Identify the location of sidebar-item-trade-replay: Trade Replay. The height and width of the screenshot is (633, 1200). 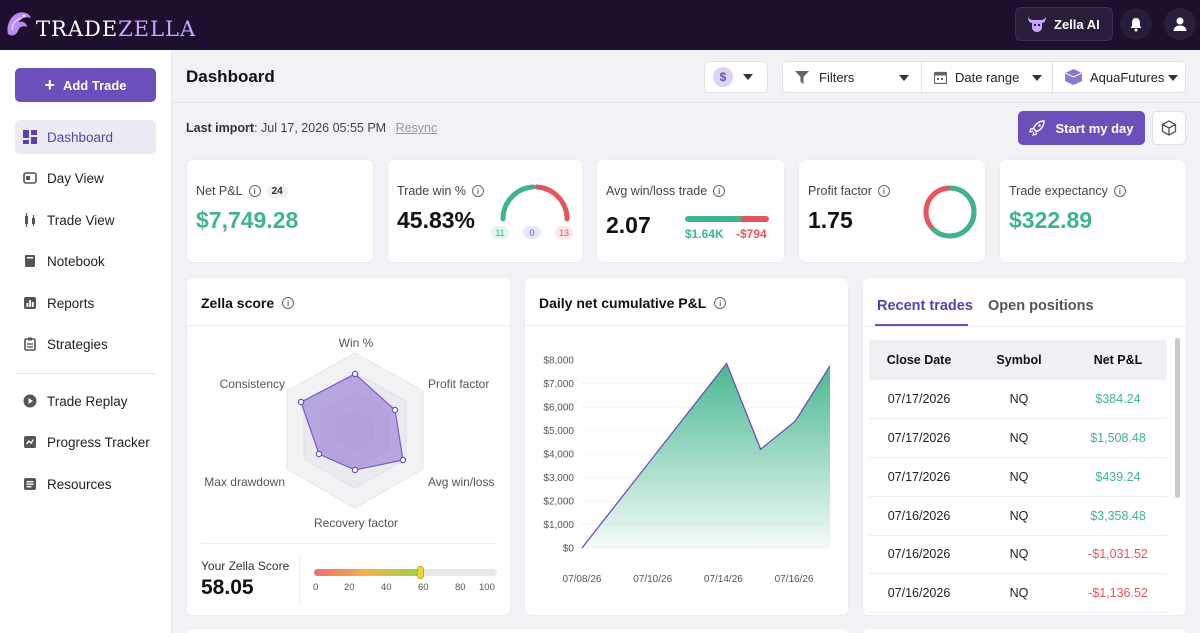
(85, 401).